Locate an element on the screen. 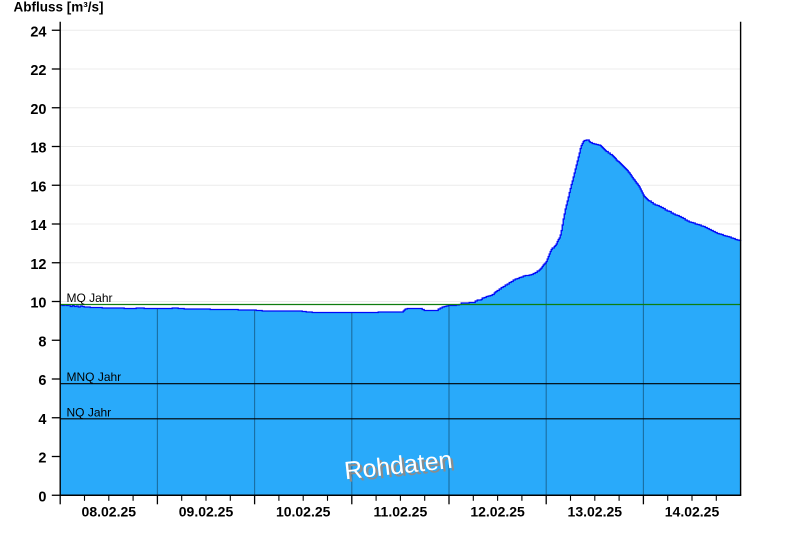  svg-text: 10 is located at coordinates (38, 304).